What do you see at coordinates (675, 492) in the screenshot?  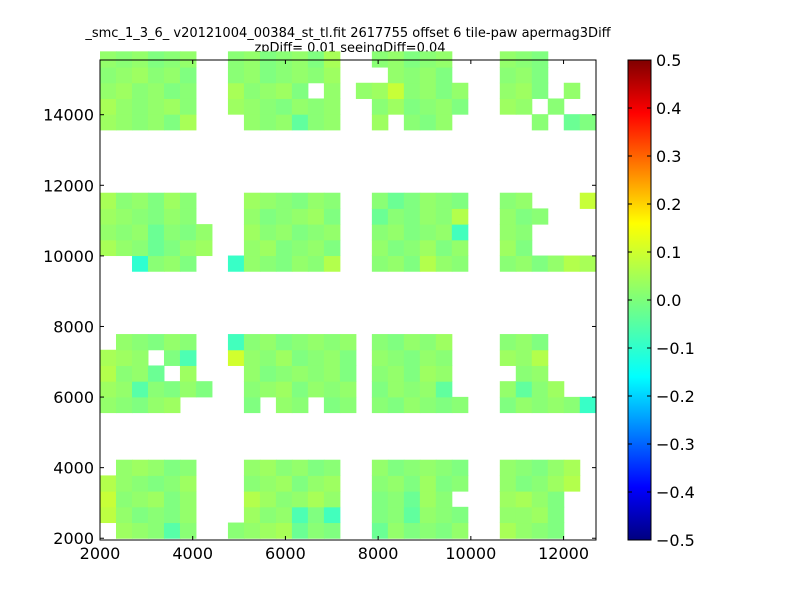 I see `colorbar-tick-label: −0.4` at bounding box center [675, 492].